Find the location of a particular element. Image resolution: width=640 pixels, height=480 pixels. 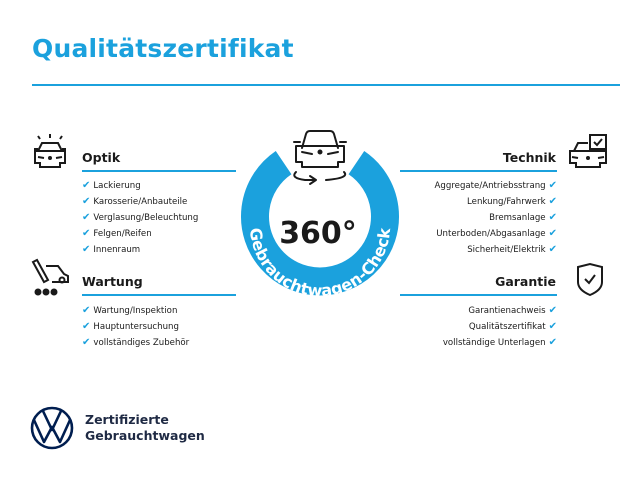

list-item: ✔ vollständiges Zubehör is located at coordinates (136, 342).